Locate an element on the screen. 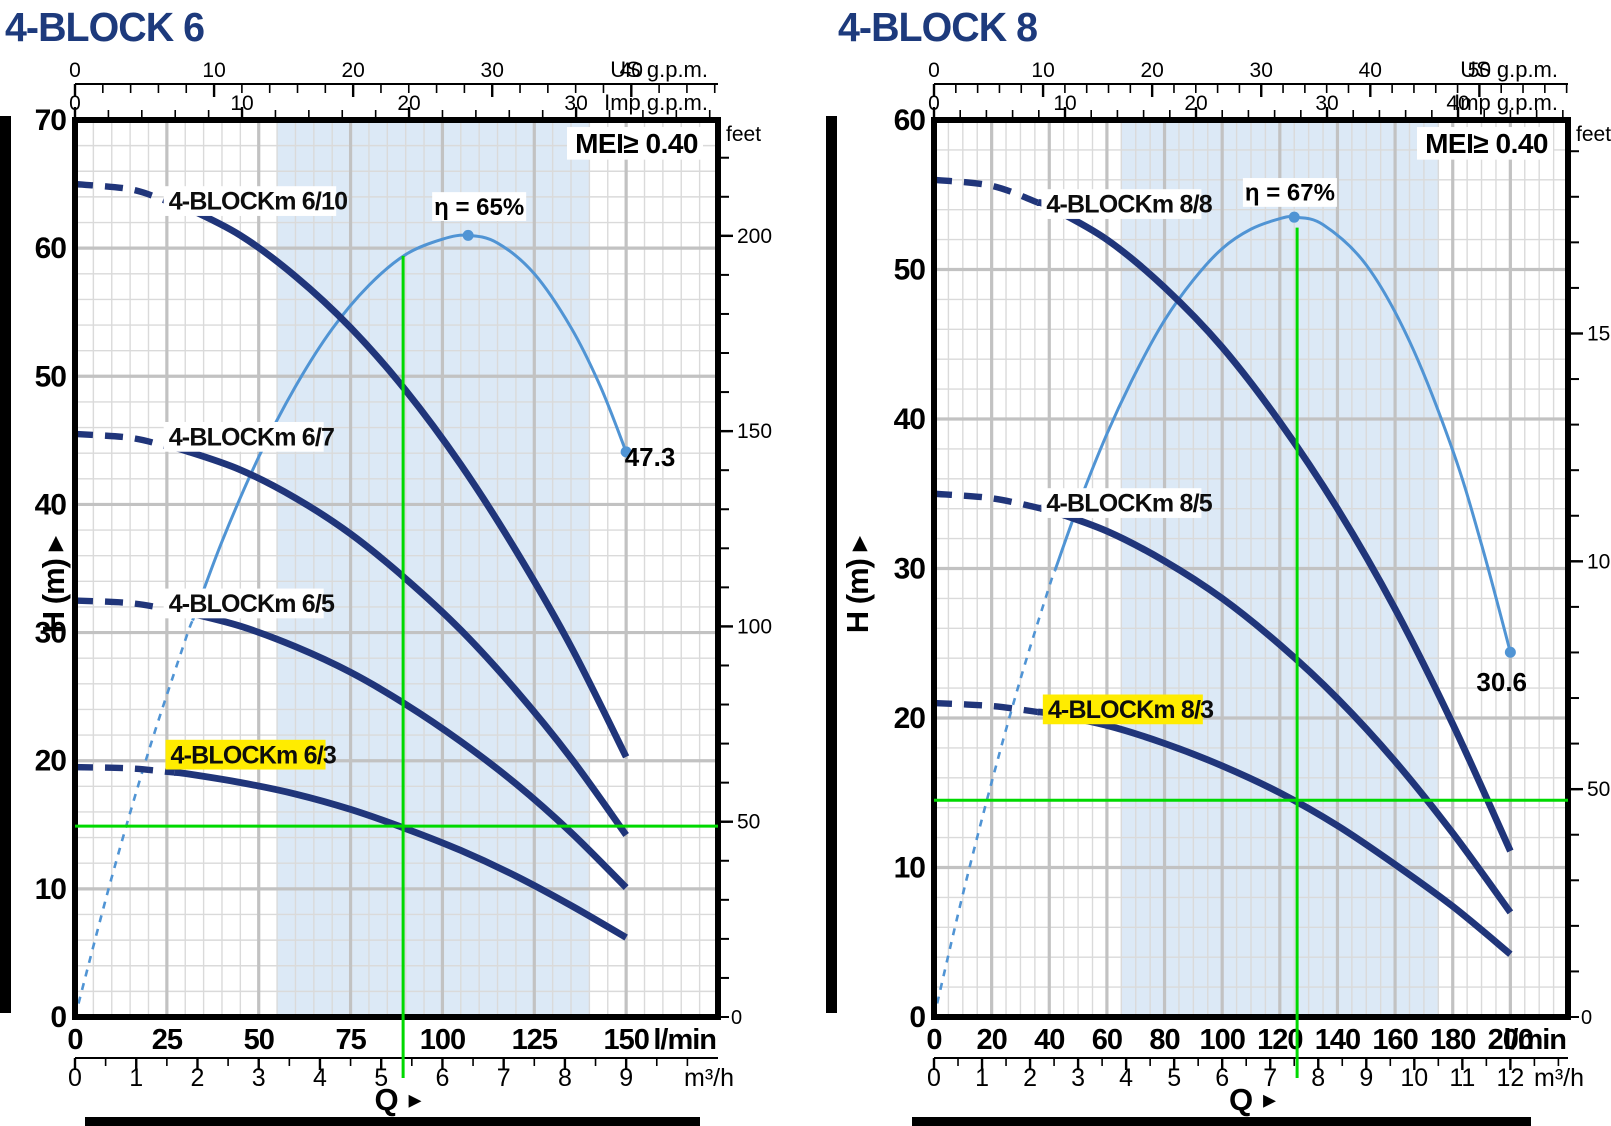 This screenshot has width=1611, height=1126. lmin-tick-label: 140 is located at coordinates (1337, 1040).